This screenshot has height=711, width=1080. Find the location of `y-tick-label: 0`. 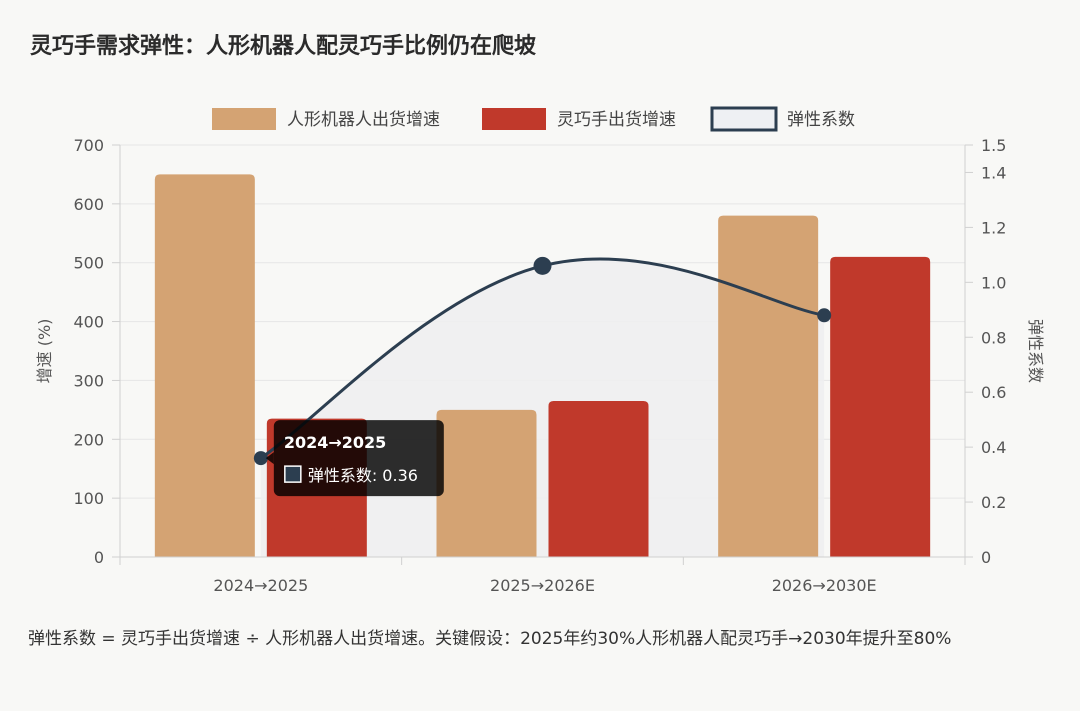

y-tick-label: 0 is located at coordinates (99, 557).